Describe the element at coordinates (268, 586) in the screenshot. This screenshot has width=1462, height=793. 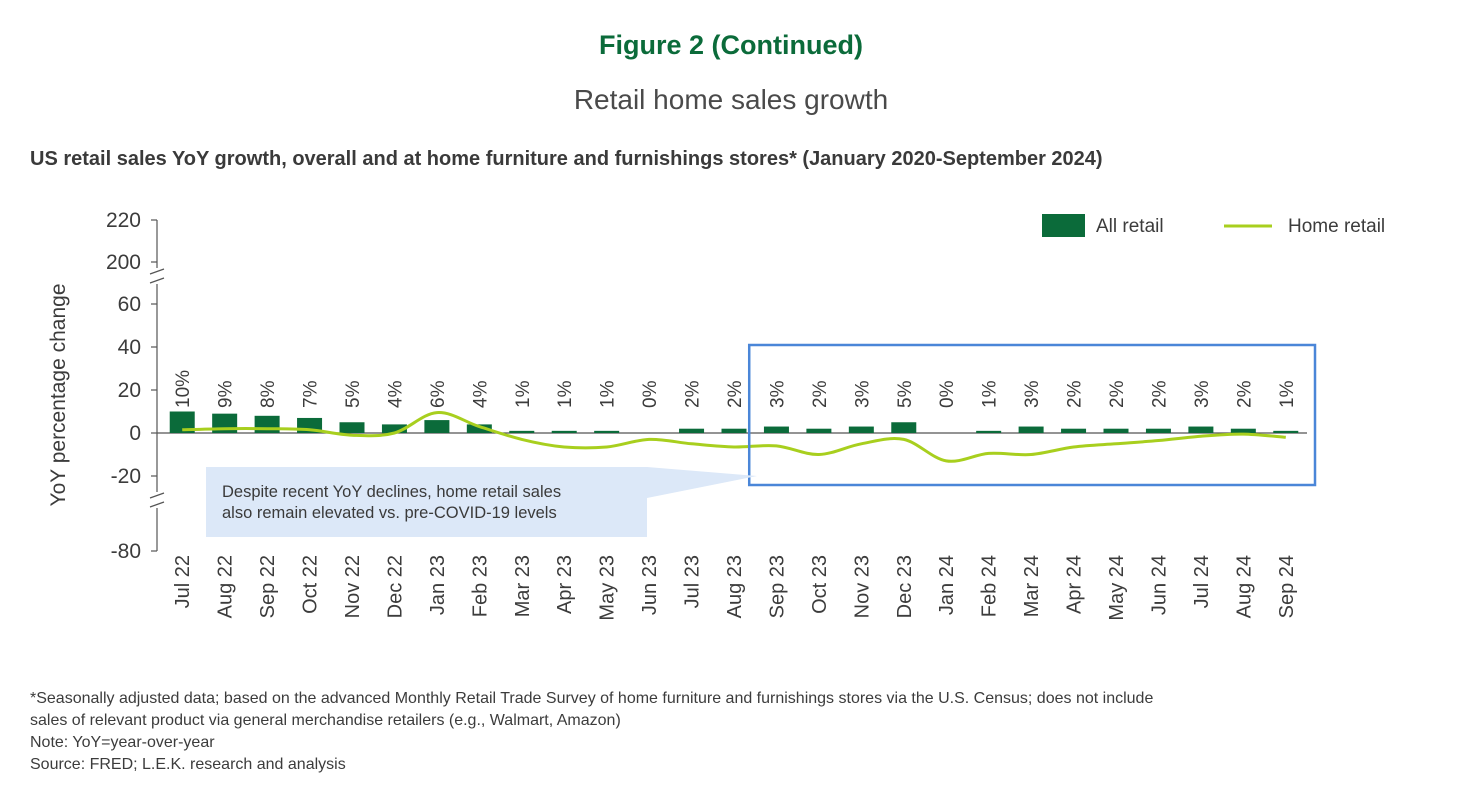
I see `x-tick-sep-22: Sep 22` at that location.